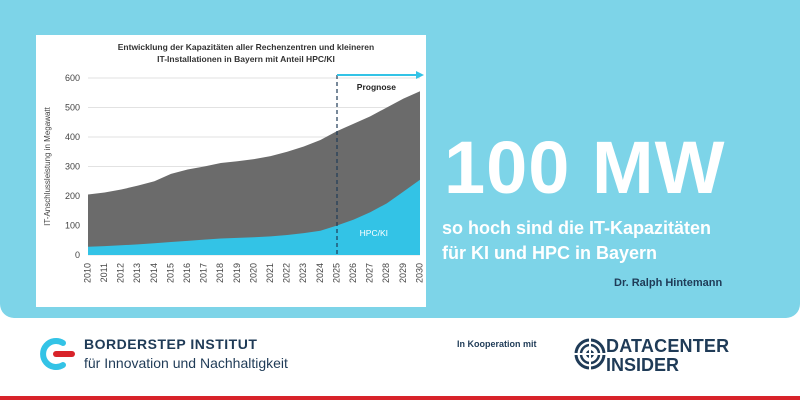  Describe the element at coordinates (585, 167) in the screenshot. I see `headline-value: 100 MW` at that location.